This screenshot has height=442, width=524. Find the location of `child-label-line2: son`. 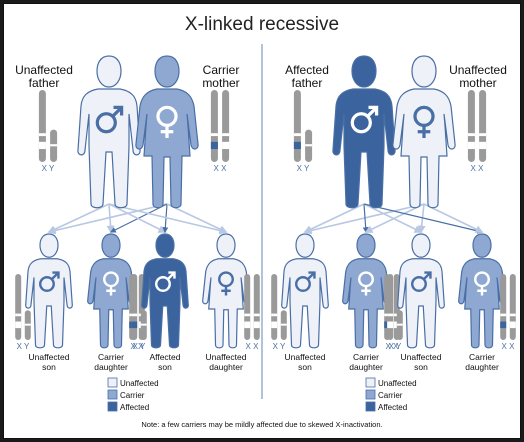

child-label-line2: son is located at coordinates (165, 367).